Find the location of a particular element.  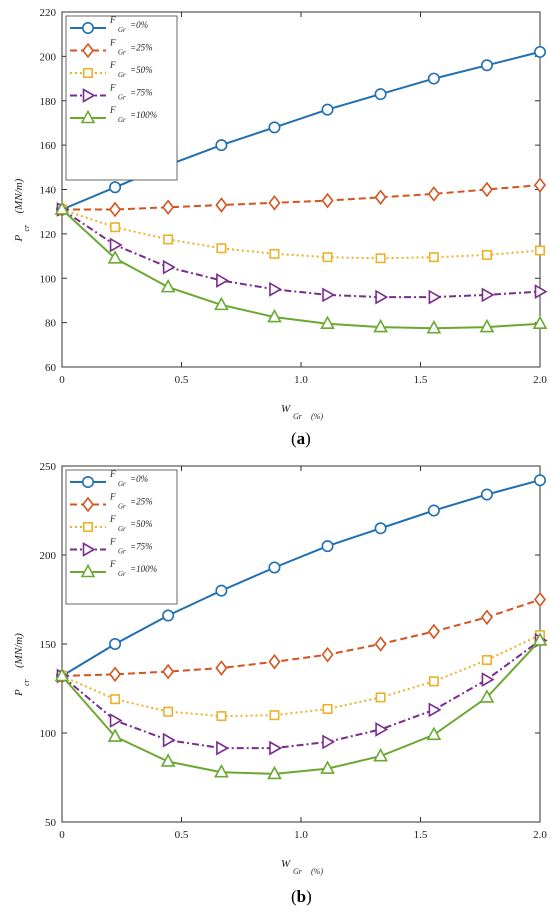

figure-caption: (a) is located at coordinates (301, 438).